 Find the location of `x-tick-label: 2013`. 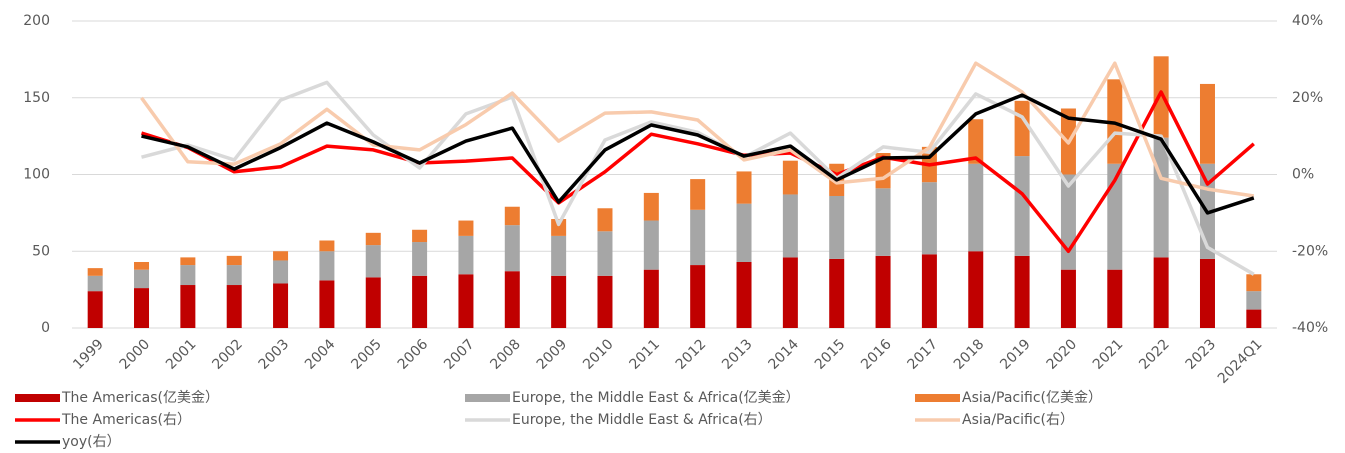

x-tick-label: 2013 is located at coordinates (737, 354).